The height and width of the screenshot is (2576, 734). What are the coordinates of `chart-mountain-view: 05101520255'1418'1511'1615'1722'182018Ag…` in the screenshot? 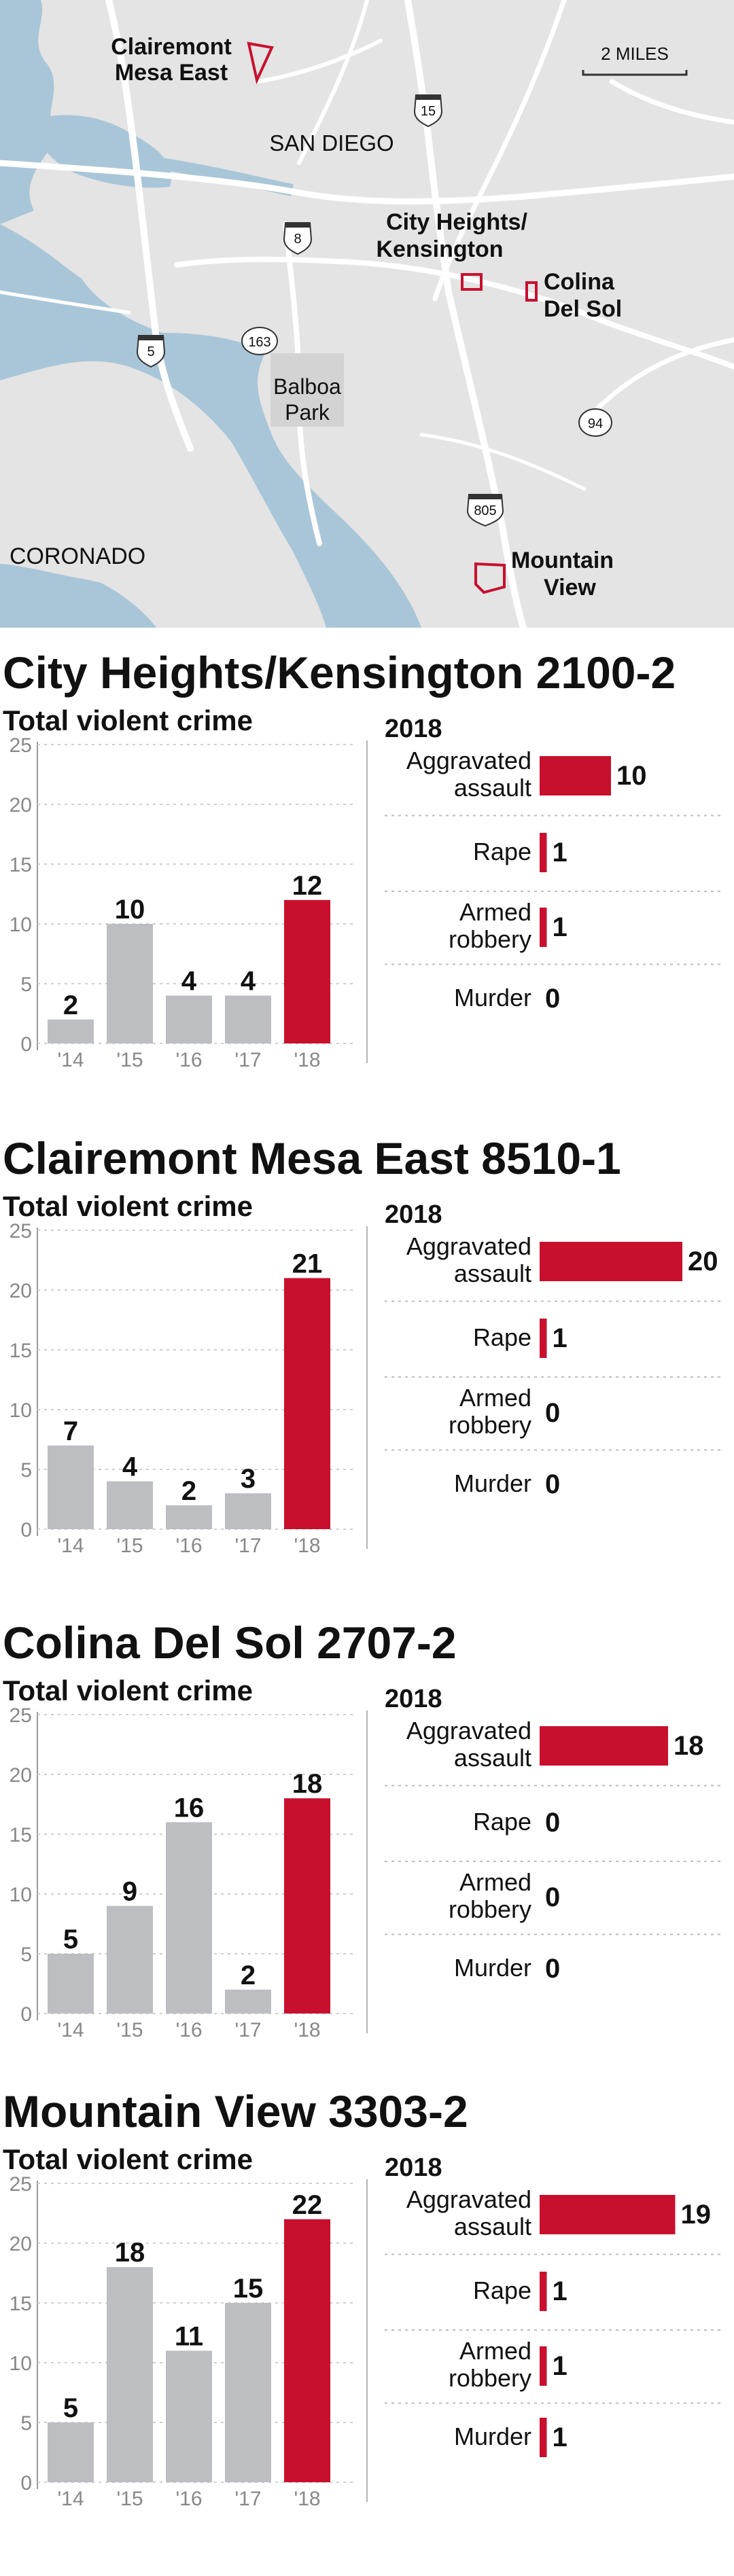 It's located at (365, 2331).